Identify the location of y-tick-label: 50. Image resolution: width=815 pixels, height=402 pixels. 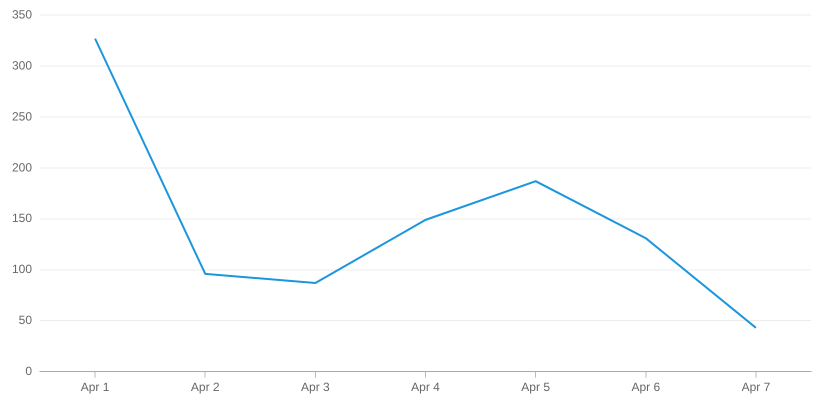
(25, 320).